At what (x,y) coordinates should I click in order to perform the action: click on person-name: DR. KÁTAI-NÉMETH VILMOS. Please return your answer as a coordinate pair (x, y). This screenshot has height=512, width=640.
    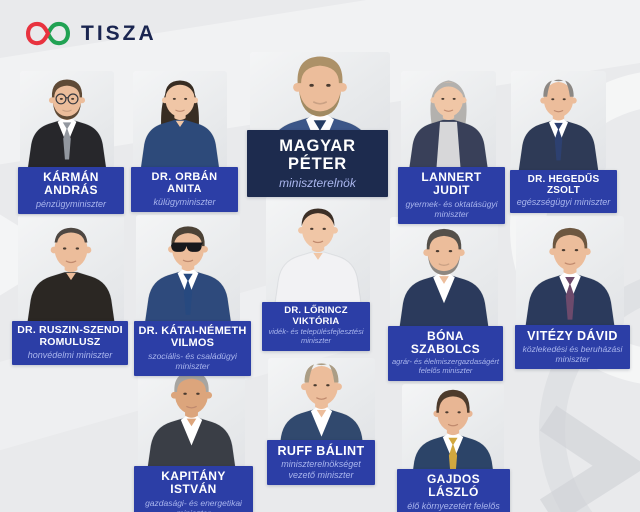
    Looking at the image, I should click on (192, 337).